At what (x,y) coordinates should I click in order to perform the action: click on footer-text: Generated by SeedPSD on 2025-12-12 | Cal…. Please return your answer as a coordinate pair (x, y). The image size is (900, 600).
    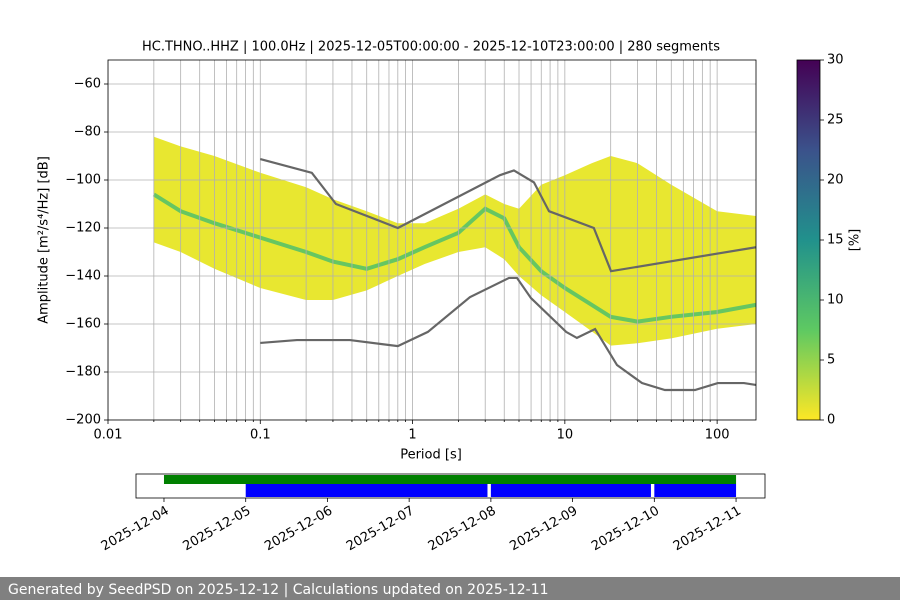
    Looking at the image, I should click on (278, 590).